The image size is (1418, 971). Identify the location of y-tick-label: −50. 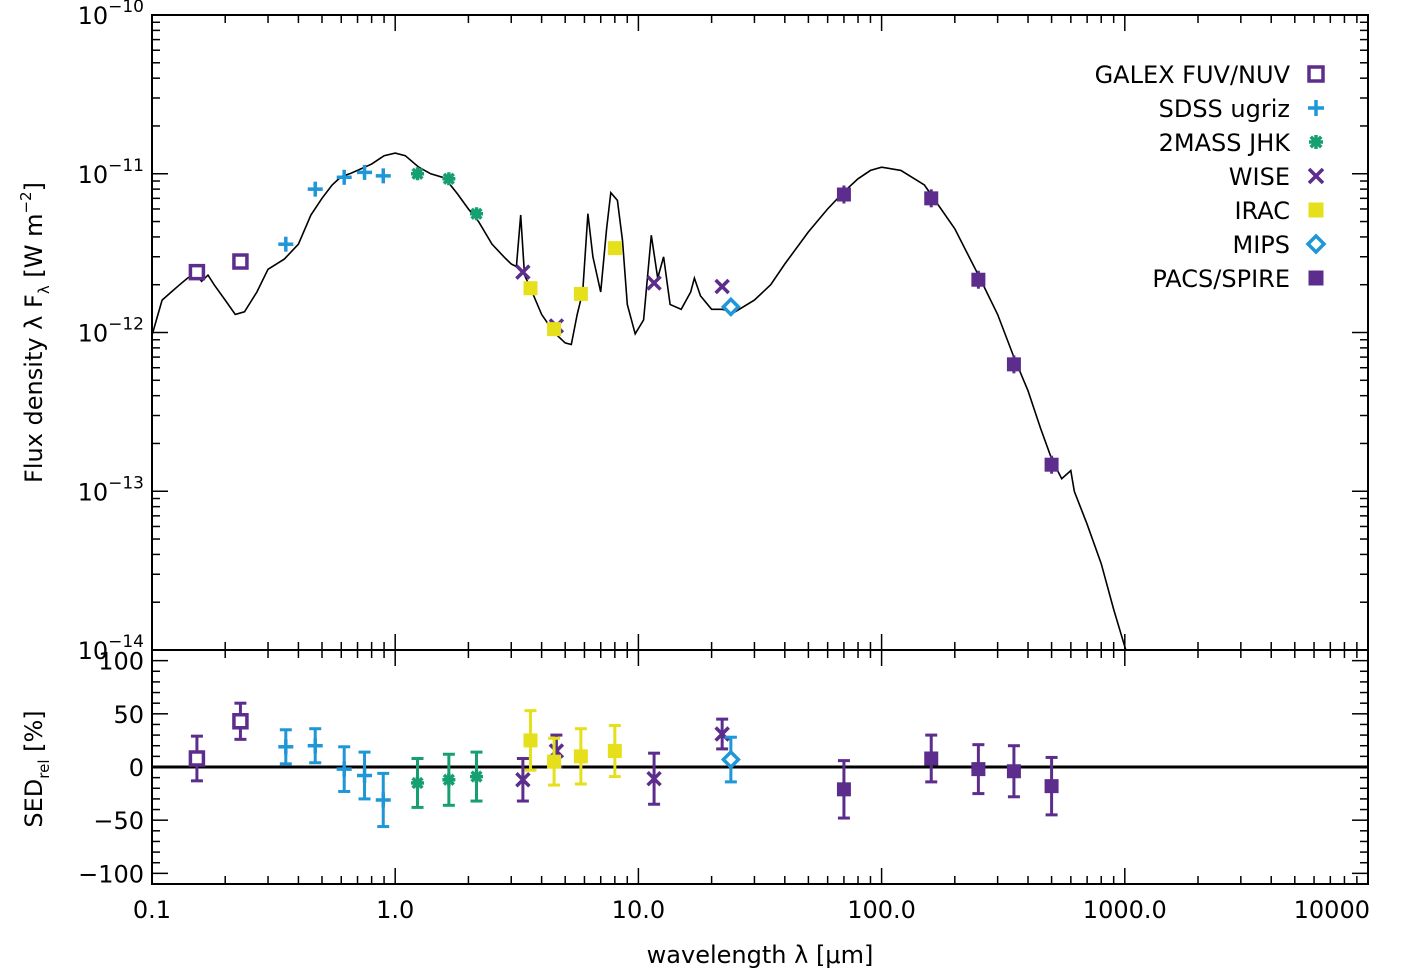
(118, 821).